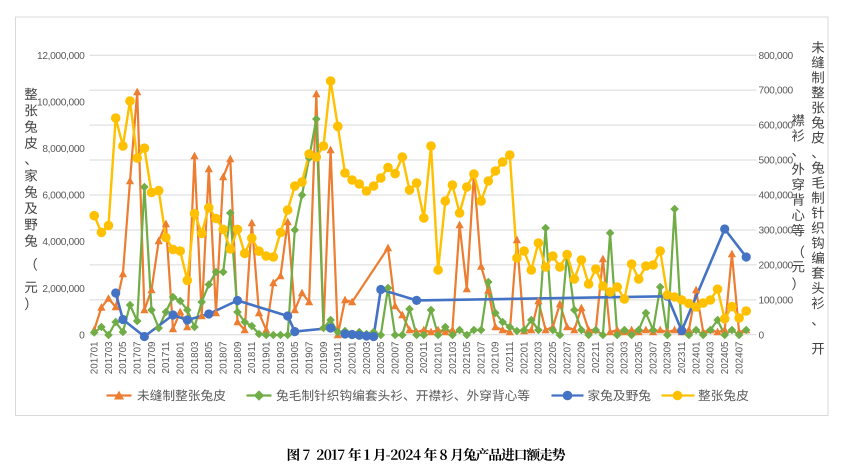 The height and width of the screenshot is (470, 843). Describe the element at coordinates (61, 102) in the screenshot. I see `svg-text: 10,000,000` at that location.